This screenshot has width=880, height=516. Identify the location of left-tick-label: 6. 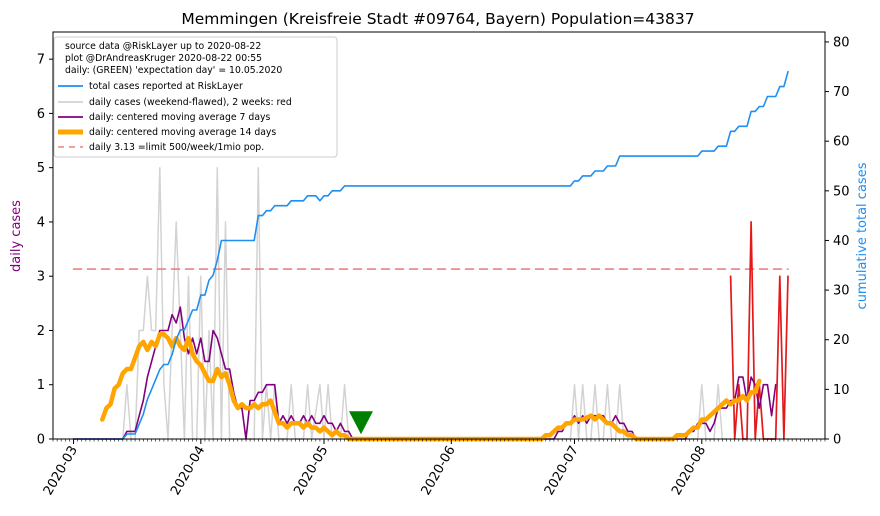
(41, 114).